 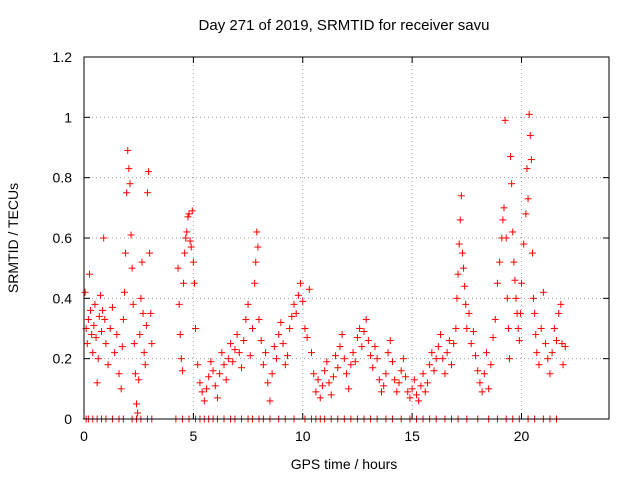 I want to click on y-tick-label: 0.8, so click(x=63, y=178).